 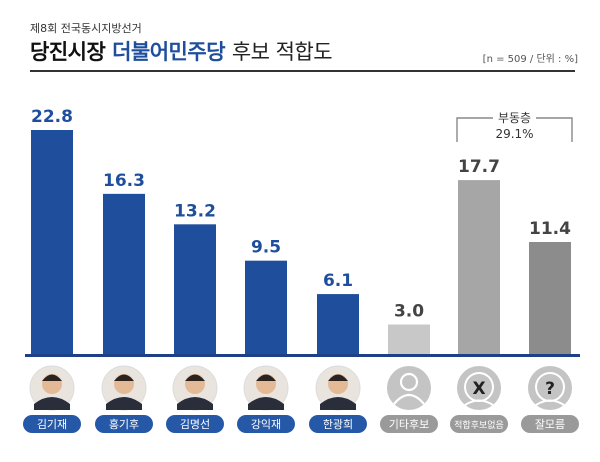 What do you see at coordinates (514, 118) in the screenshot?
I see `bracket-label: 부동층` at bounding box center [514, 118].